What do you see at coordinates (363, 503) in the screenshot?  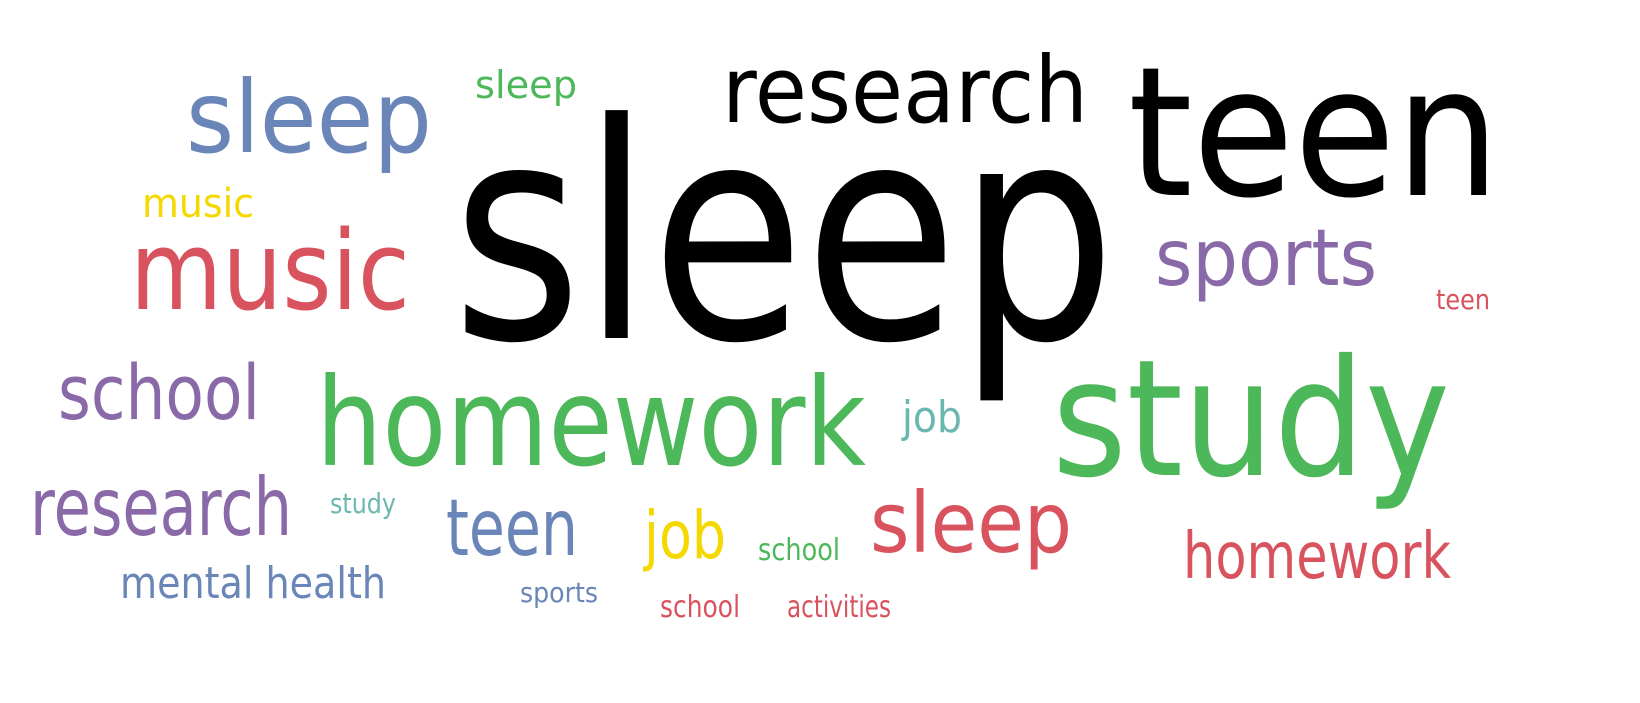 I see `word-study-teal: study` at bounding box center [363, 503].